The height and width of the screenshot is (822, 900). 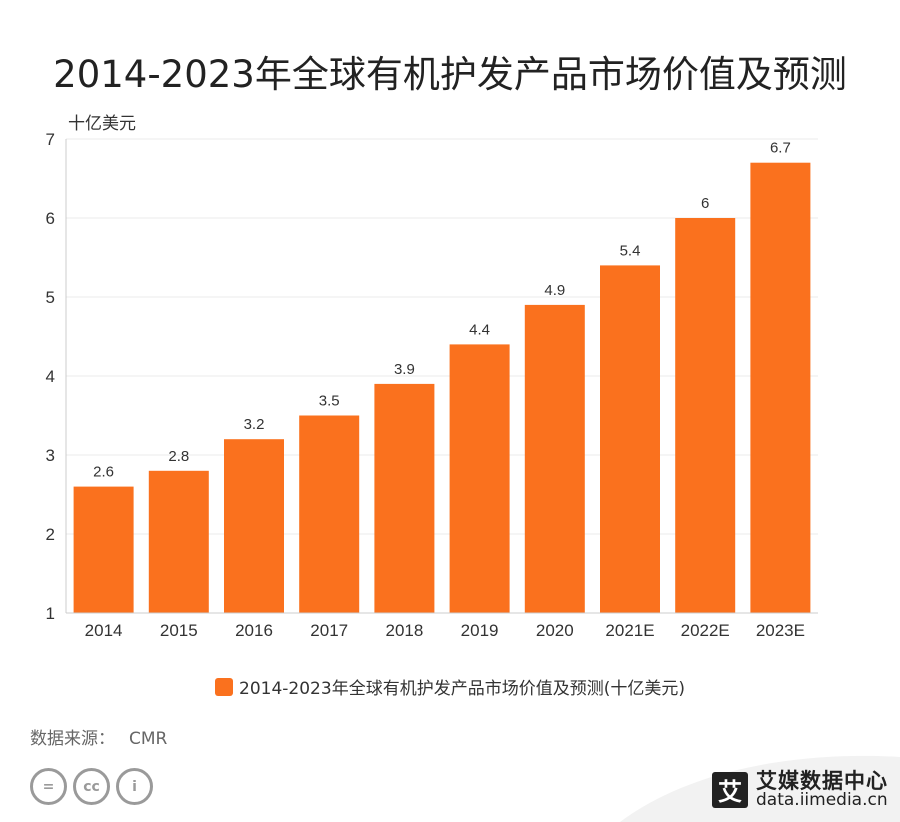 I want to click on y-tick-label: 4, so click(x=50, y=376).